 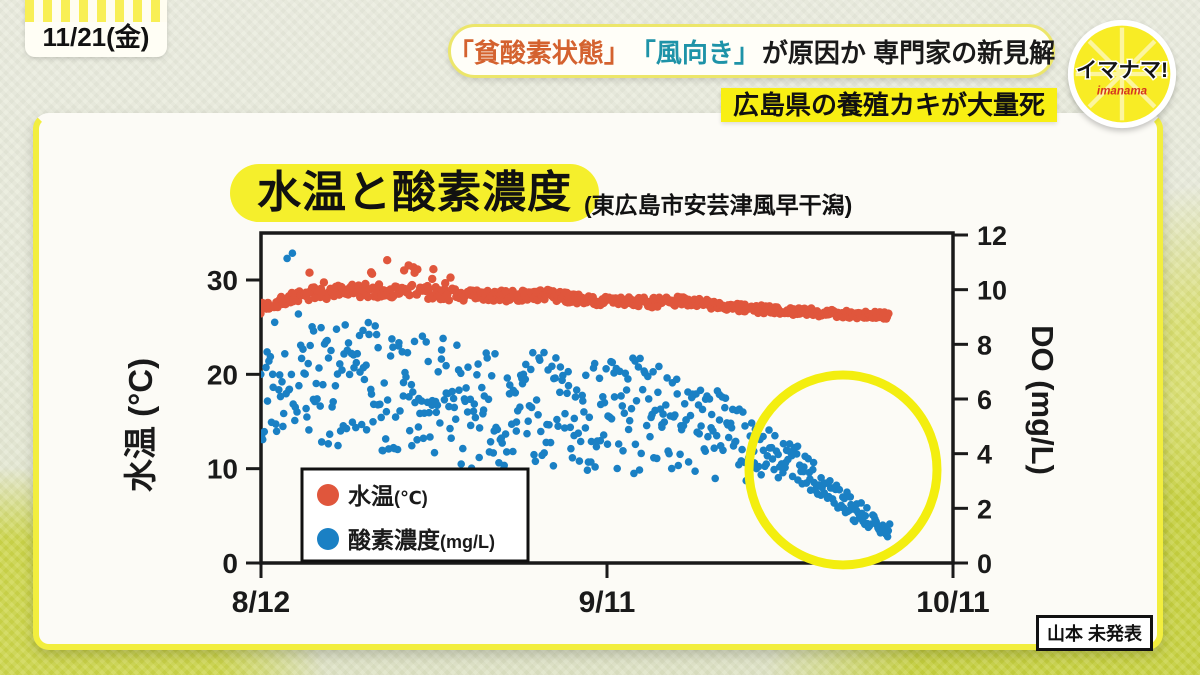 I want to click on y-right-tick-label-1: 2, so click(x=984, y=509).